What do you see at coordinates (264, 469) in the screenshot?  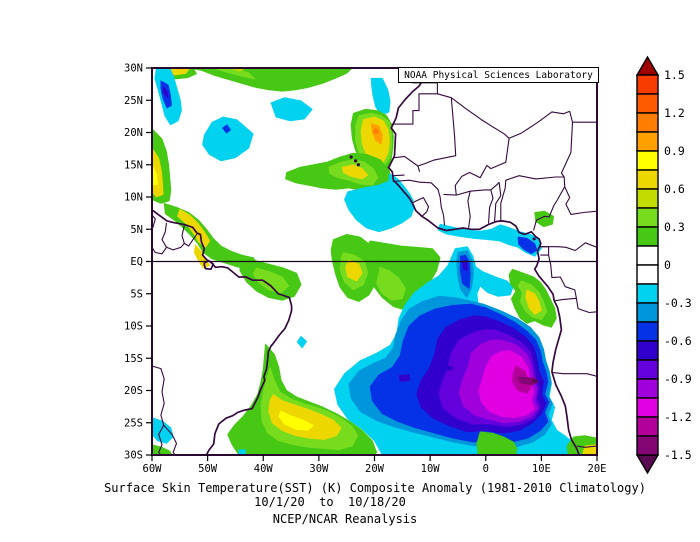 I see `lon-tick-label: 40W` at bounding box center [264, 469].